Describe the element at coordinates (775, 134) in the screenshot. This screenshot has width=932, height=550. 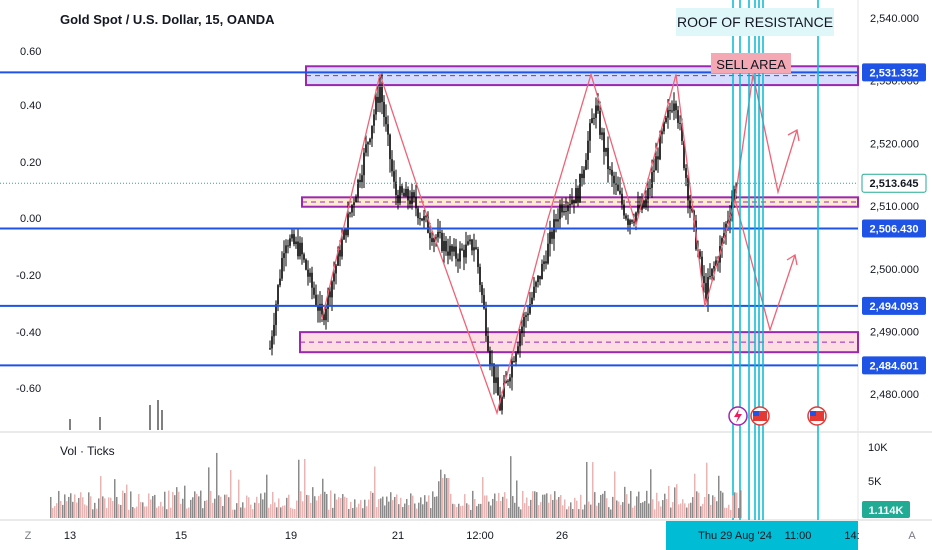
I see `projection-arrow-upper` at that location.